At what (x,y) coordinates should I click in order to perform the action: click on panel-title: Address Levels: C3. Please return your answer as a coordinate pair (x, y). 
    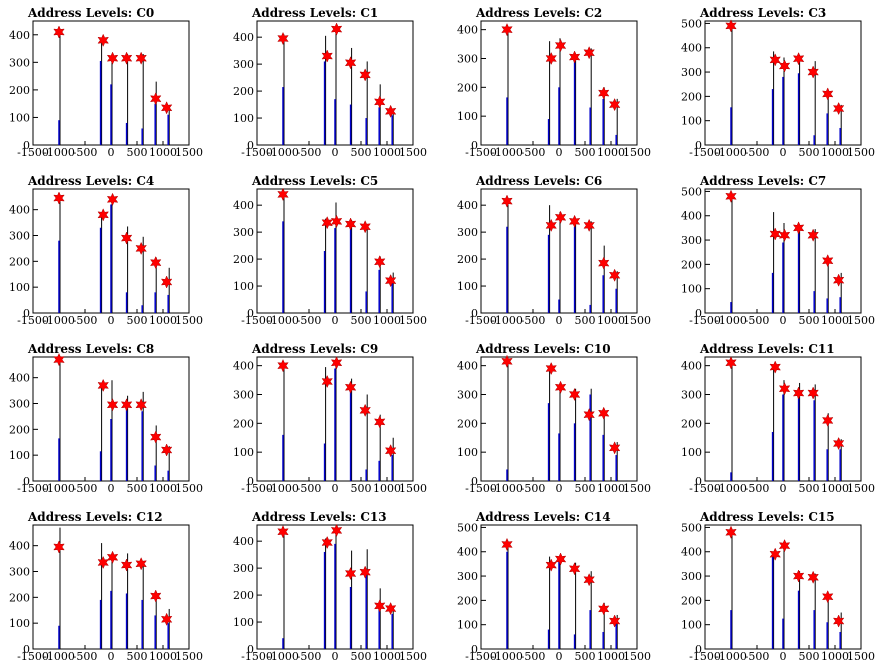
    Looking at the image, I should click on (763, 13).